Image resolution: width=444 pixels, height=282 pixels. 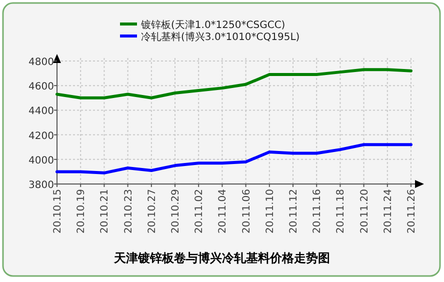 What do you see at coordinates (41, 87) in the screenshot?
I see `y-tick-label: 4600` at bounding box center [41, 87].